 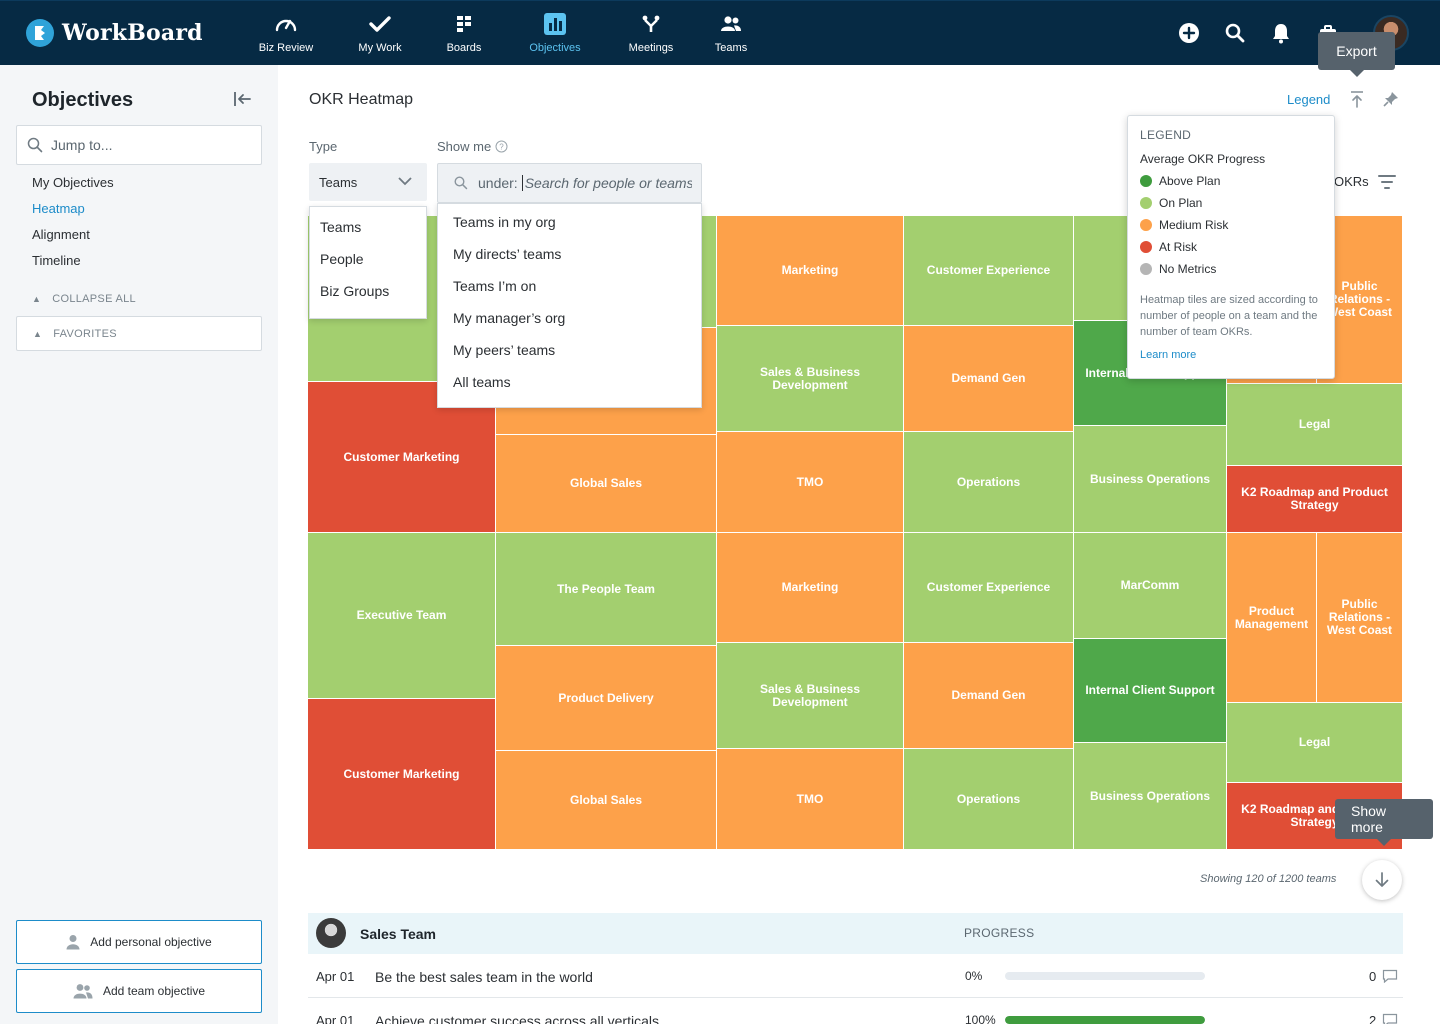 What do you see at coordinates (361, 99) in the screenshot?
I see `page-title: OKR Heatmap` at bounding box center [361, 99].